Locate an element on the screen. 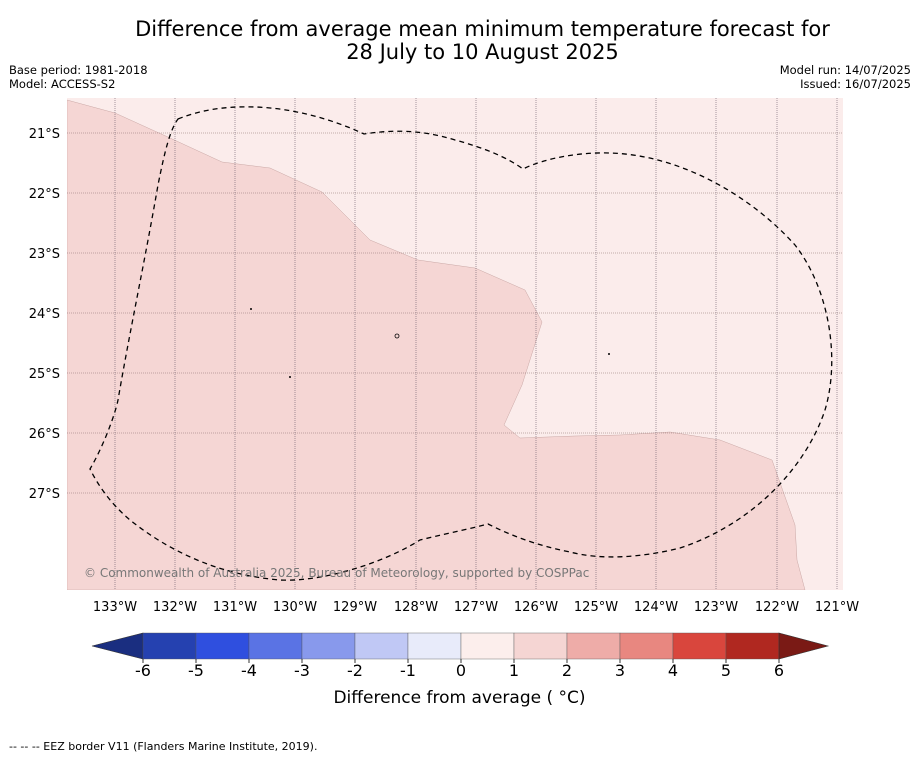 This screenshot has width=919, height=758. model-text: Model: ACCESS-S2 is located at coordinates (62, 84).